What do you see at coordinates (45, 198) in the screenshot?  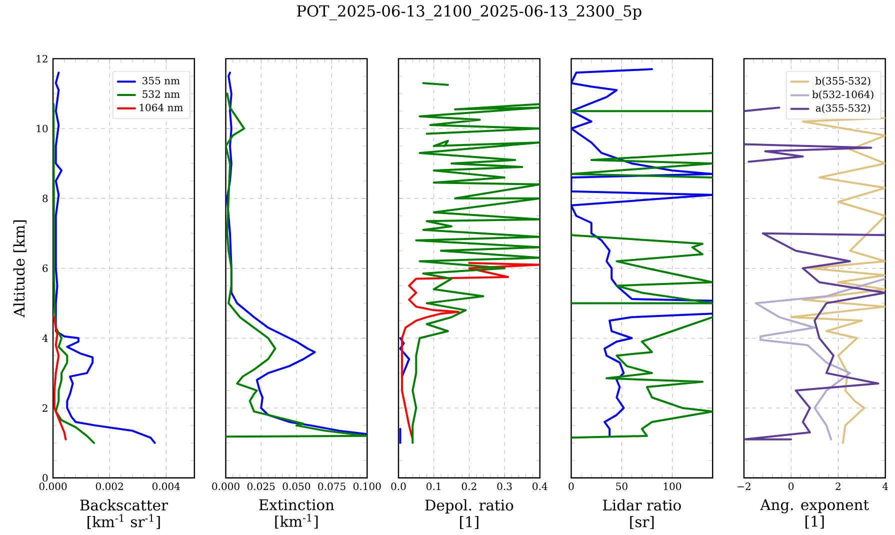 I see `y-tick-label: 8` at bounding box center [45, 198].